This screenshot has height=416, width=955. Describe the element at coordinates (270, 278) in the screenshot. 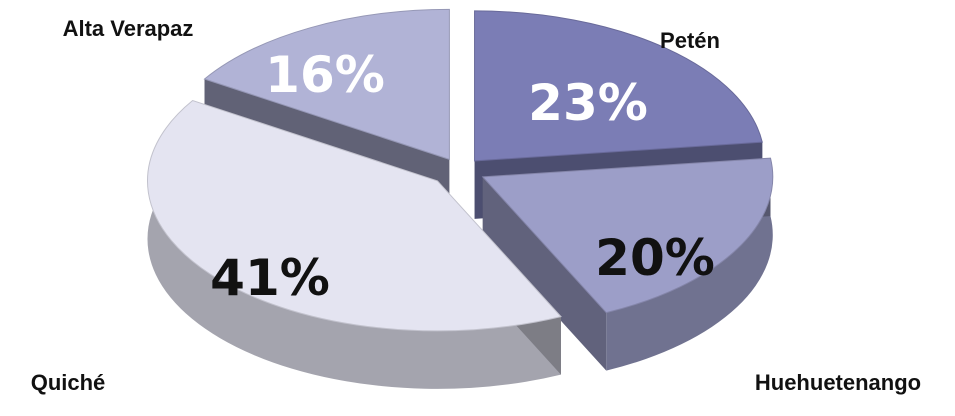

I see `data-label-2: 41%` at that location.